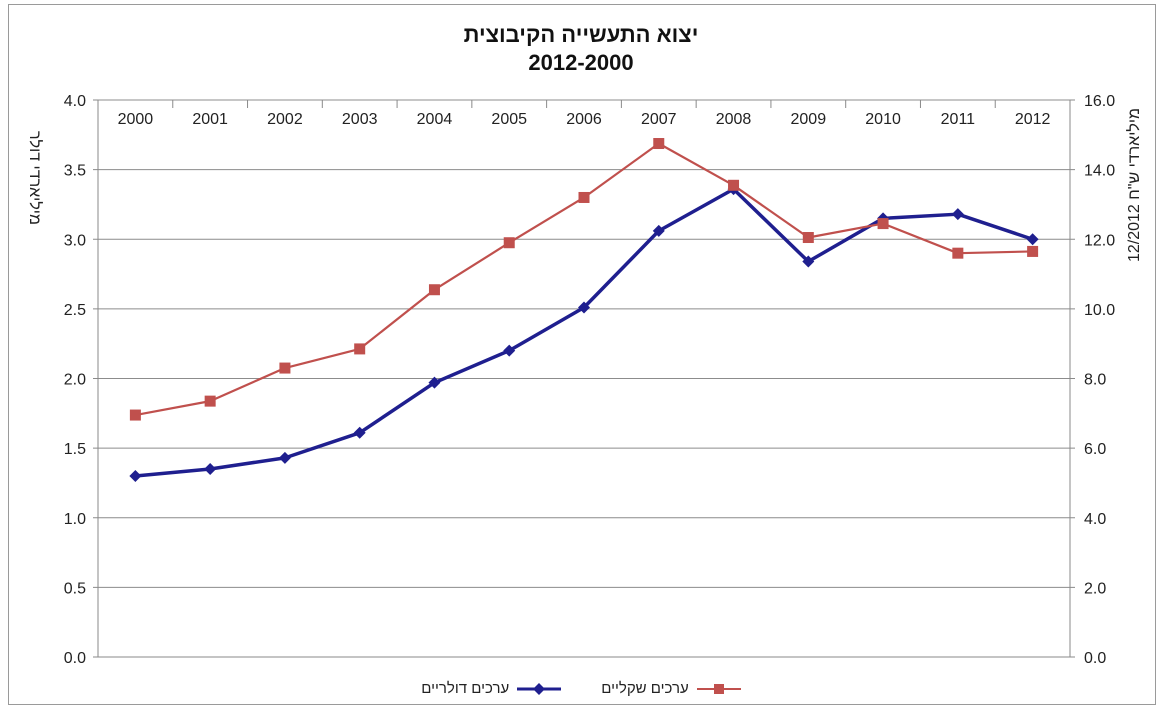  I want to click on legend: ערכים דולריים ערכים שקליים, so click(581, 688).